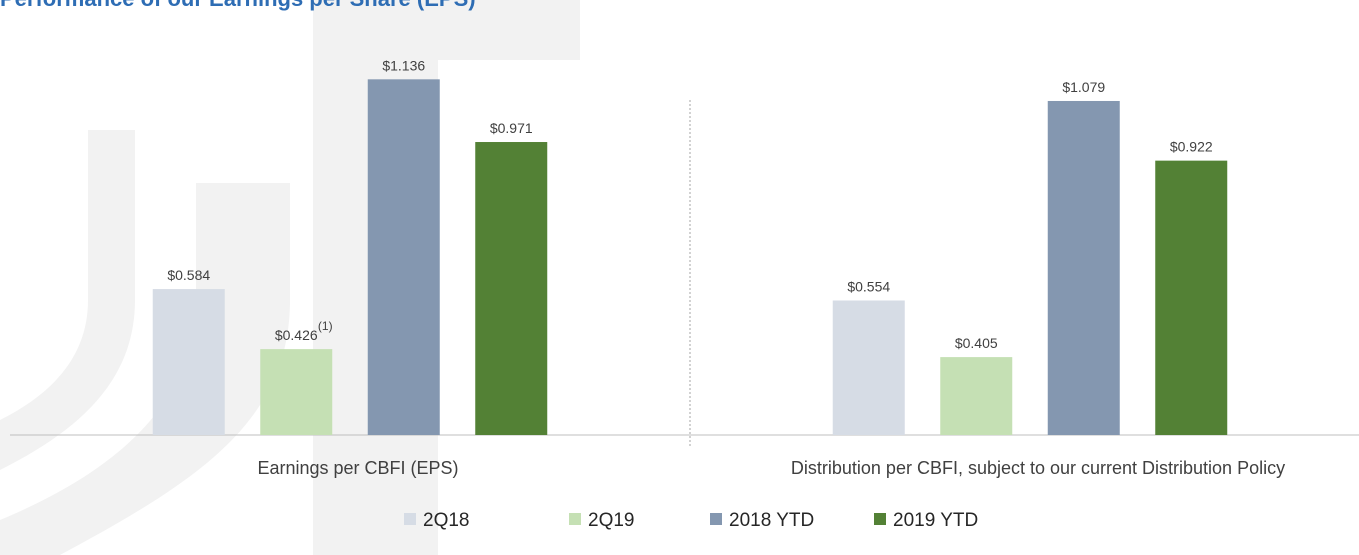 The width and height of the screenshot is (1359, 555). What do you see at coordinates (357, 468) in the screenshot?
I see `x-tick-label: Earnings per CBFI (EPS)` at bounding box center [357, 468].